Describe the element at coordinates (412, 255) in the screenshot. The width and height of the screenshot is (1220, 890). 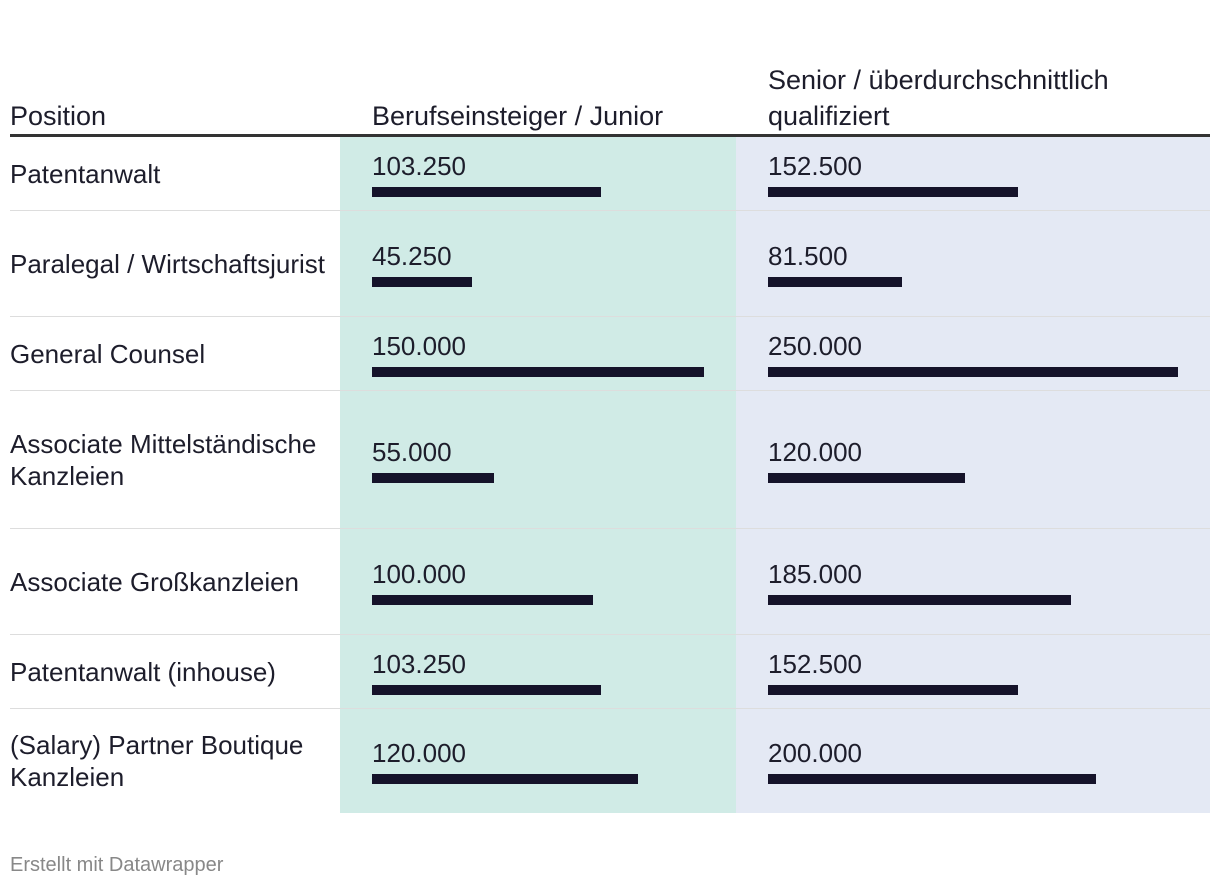
I see `junior-value: 45.250` at that location.